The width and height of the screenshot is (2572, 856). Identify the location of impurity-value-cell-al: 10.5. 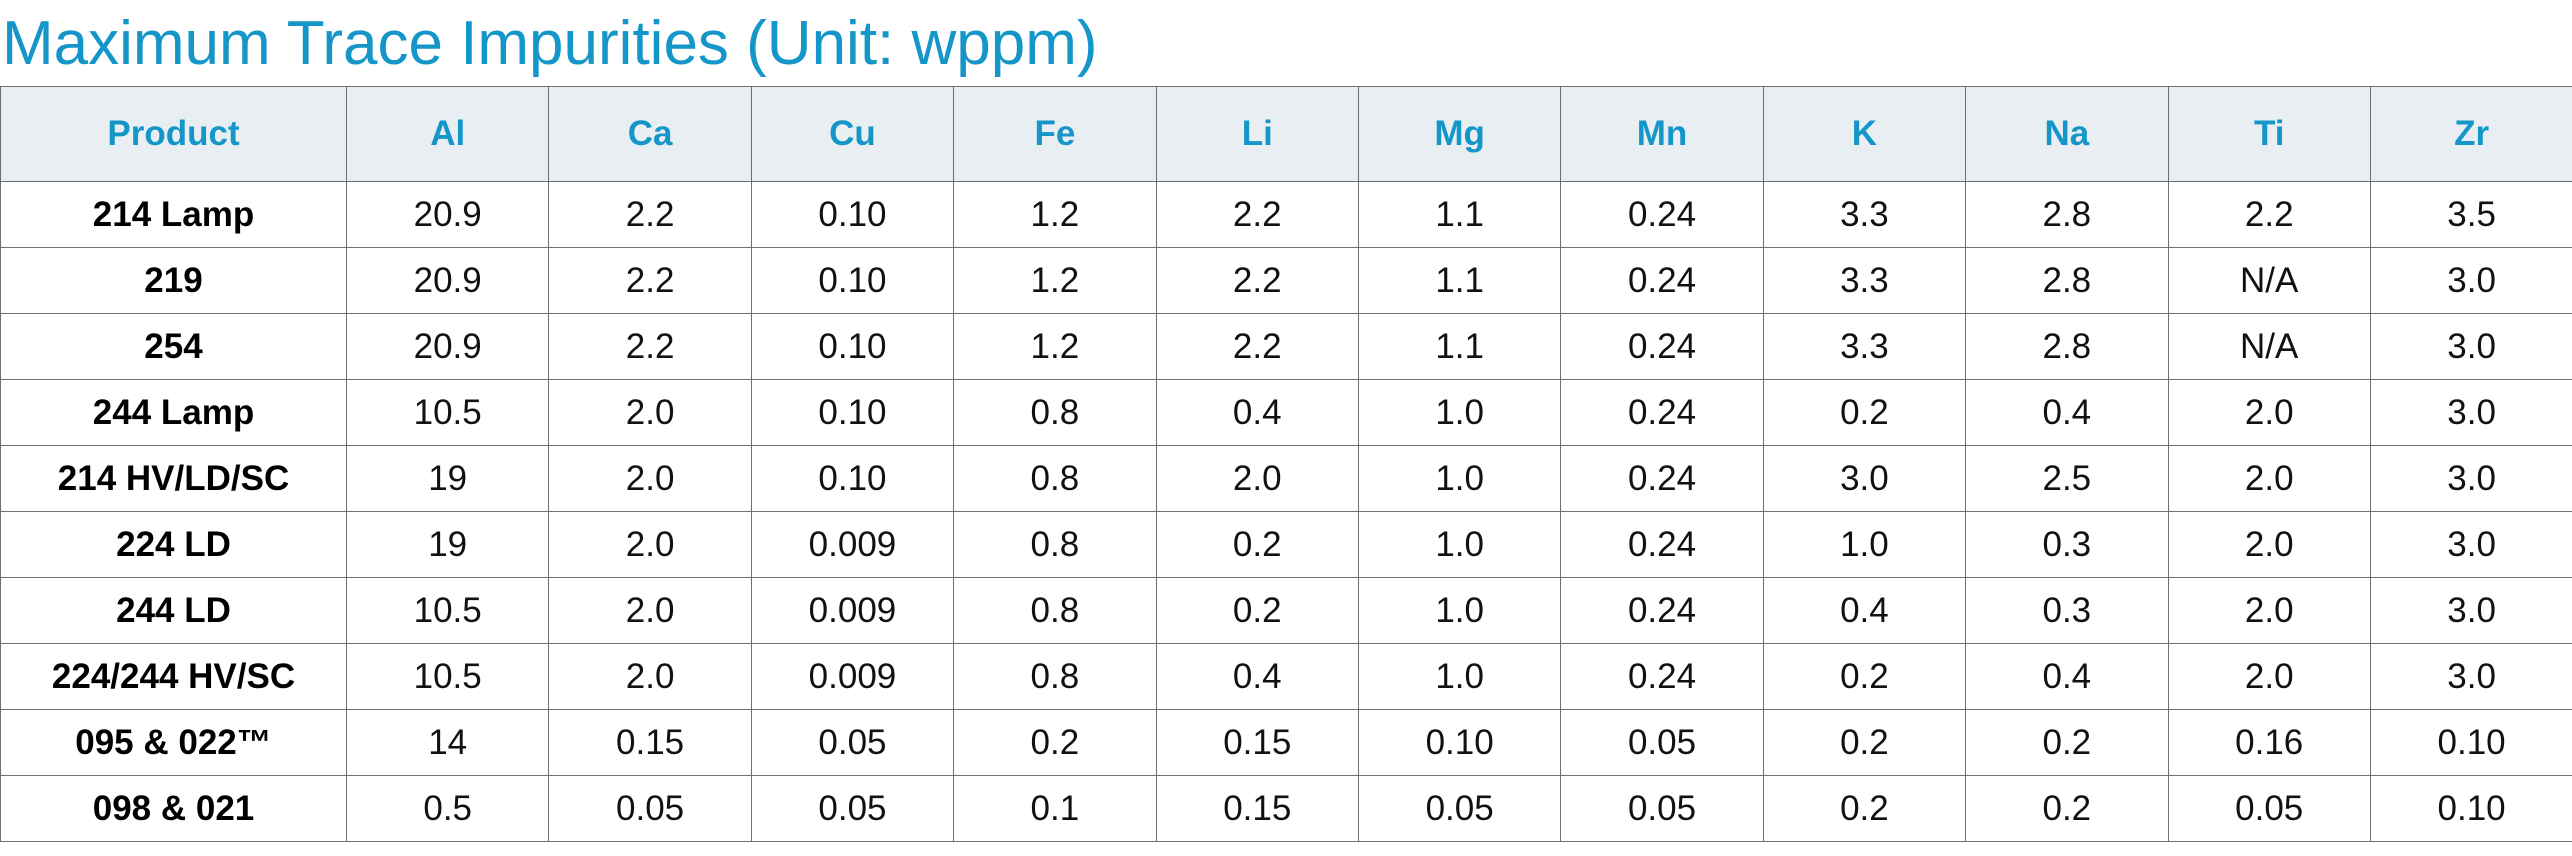
(447, 412).